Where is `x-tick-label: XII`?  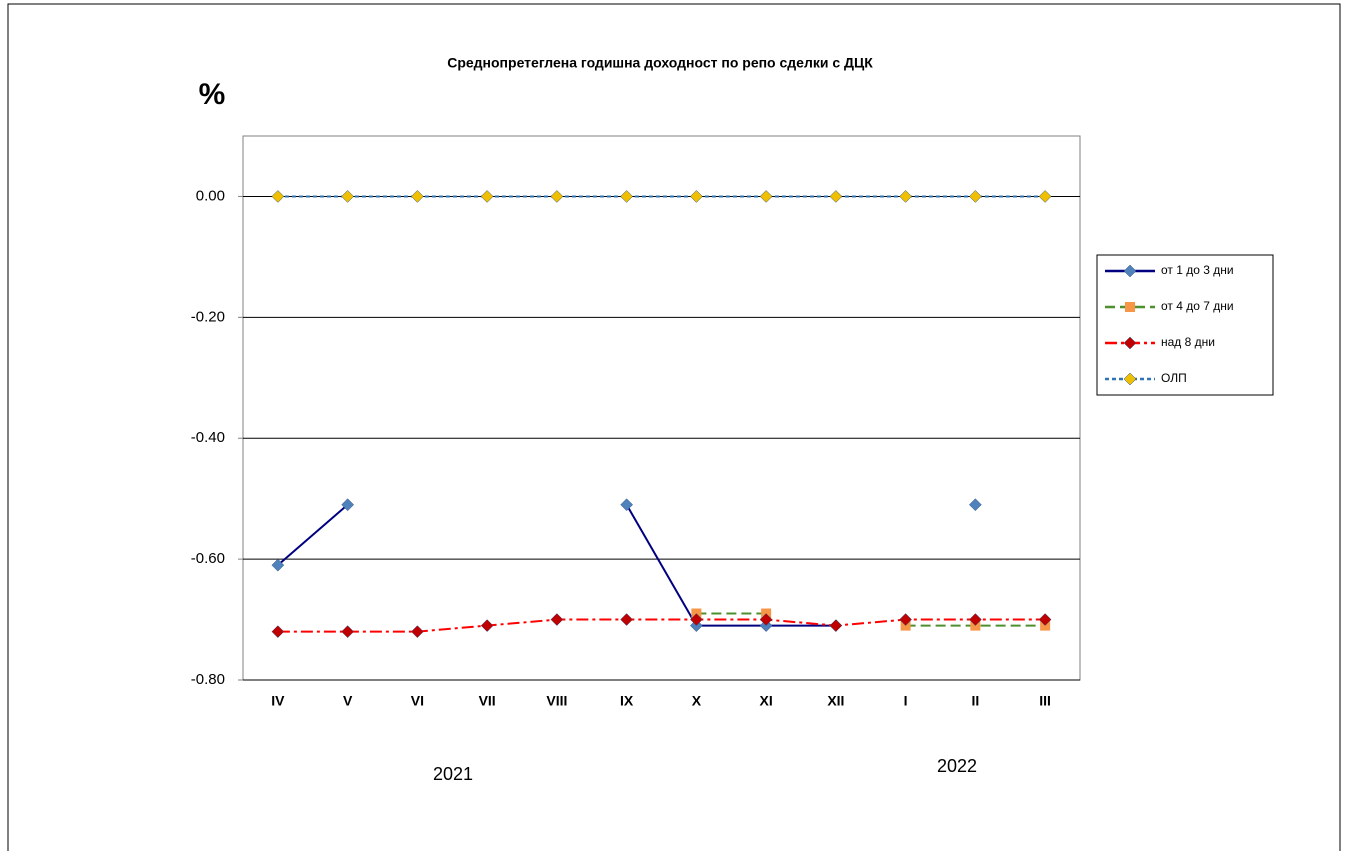 x-tick-label: XII is located at coordinates (835, 701).